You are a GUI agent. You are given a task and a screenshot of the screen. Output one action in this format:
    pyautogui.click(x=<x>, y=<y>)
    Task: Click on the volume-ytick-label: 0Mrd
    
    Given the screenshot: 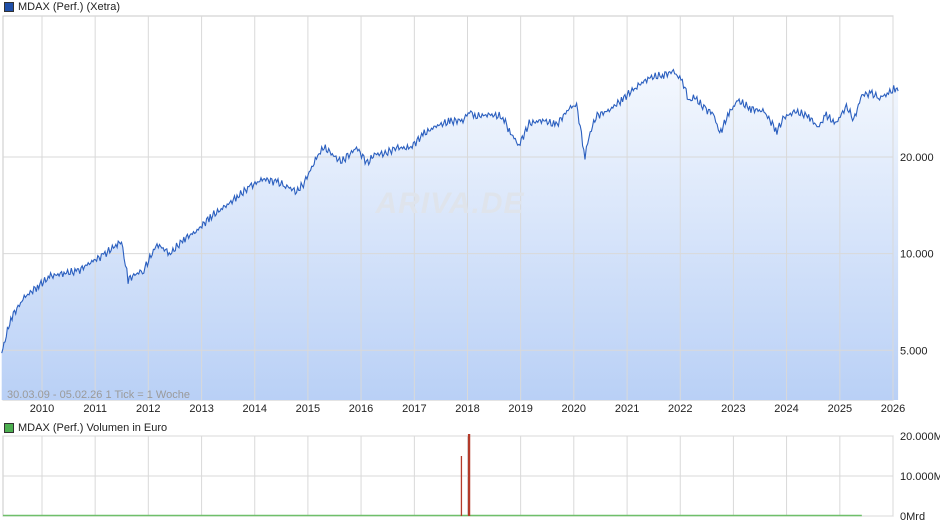 What is the action you would take?
    pyautogui.click(x=912, y=517)
    